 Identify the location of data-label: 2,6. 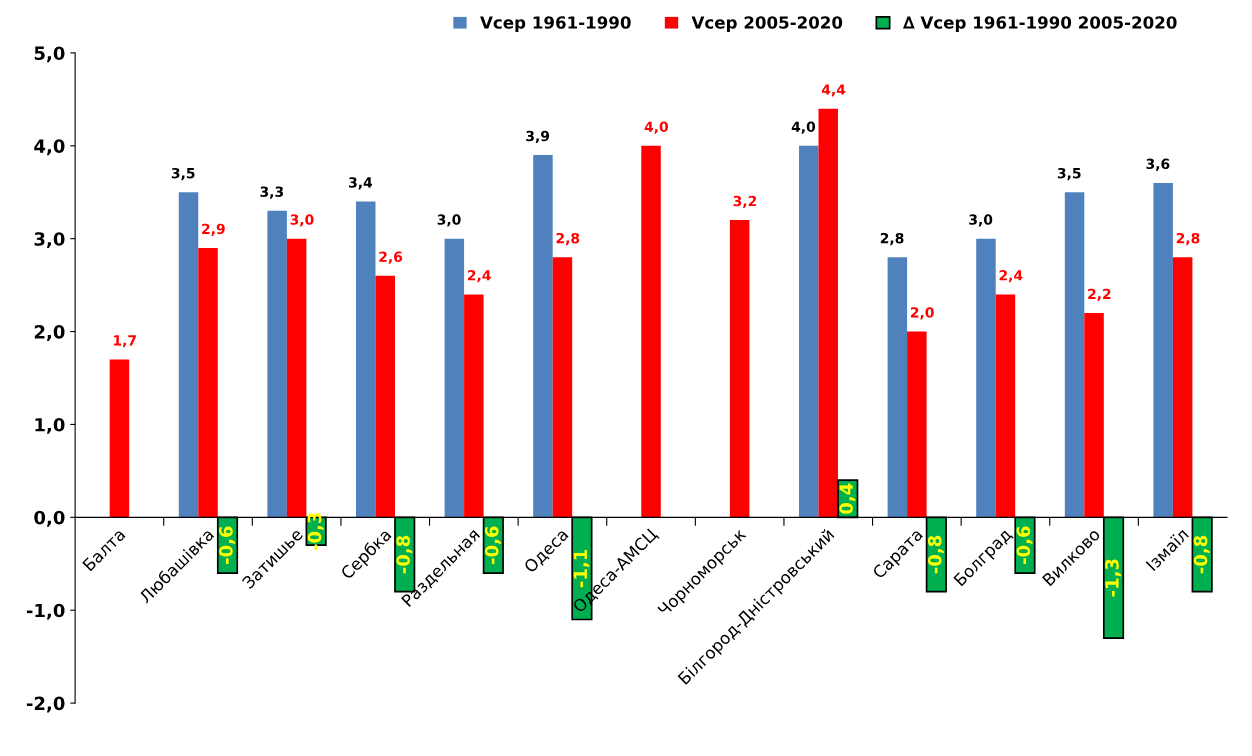
(391, 257).